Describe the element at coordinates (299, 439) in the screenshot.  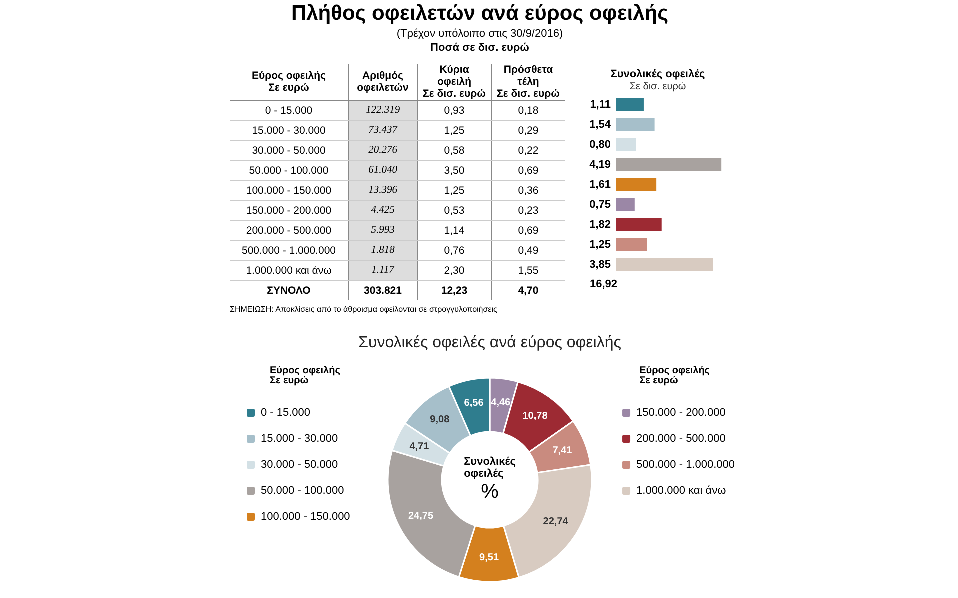
I see `legend-label: 15.000 - 30.000` at that location.